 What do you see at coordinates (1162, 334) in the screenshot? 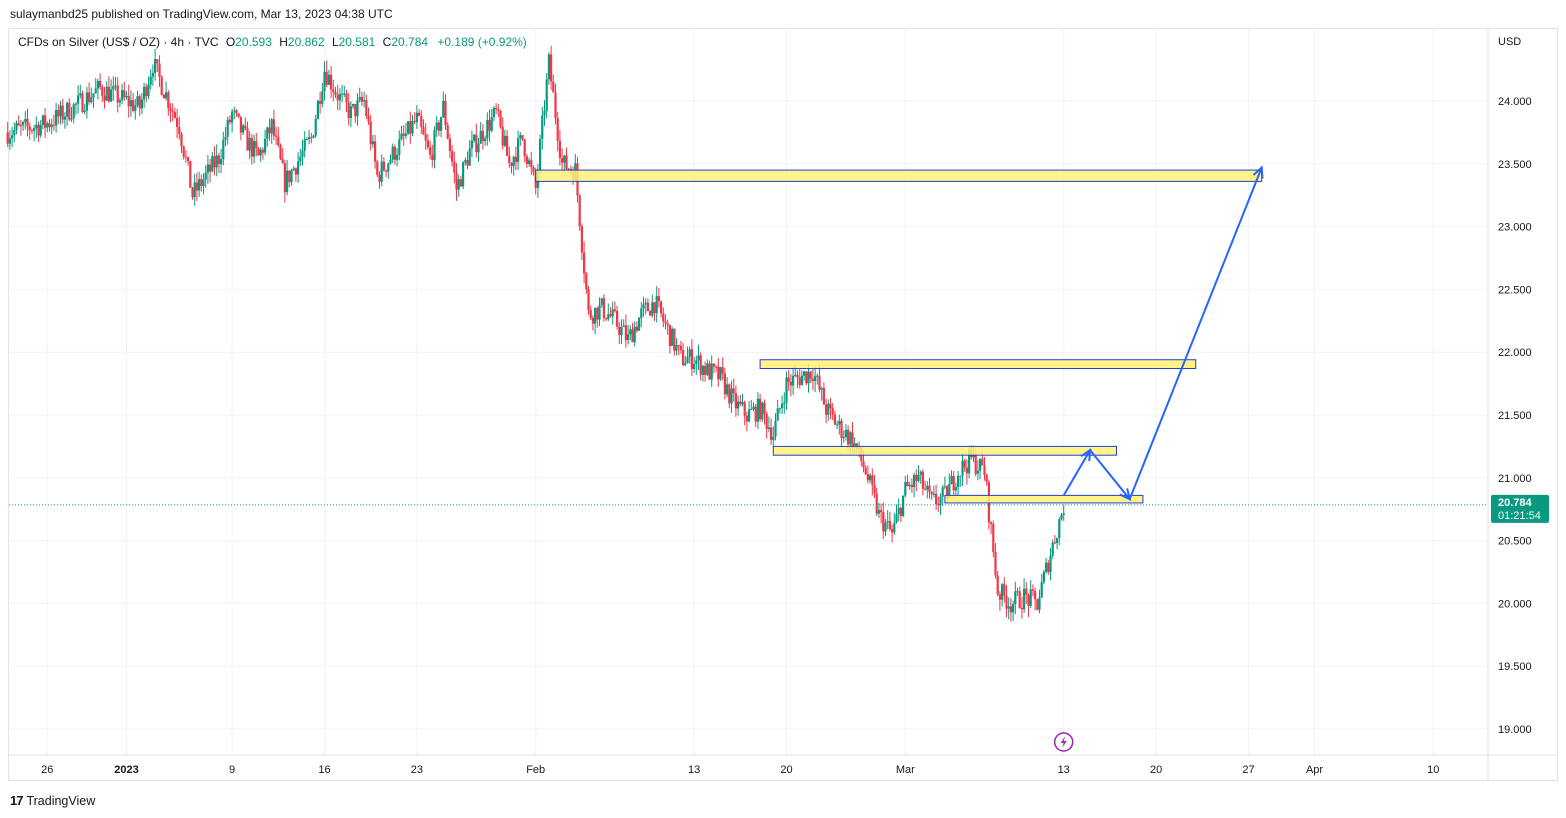
I see `projection-path` at bounding box center [1162, 334].